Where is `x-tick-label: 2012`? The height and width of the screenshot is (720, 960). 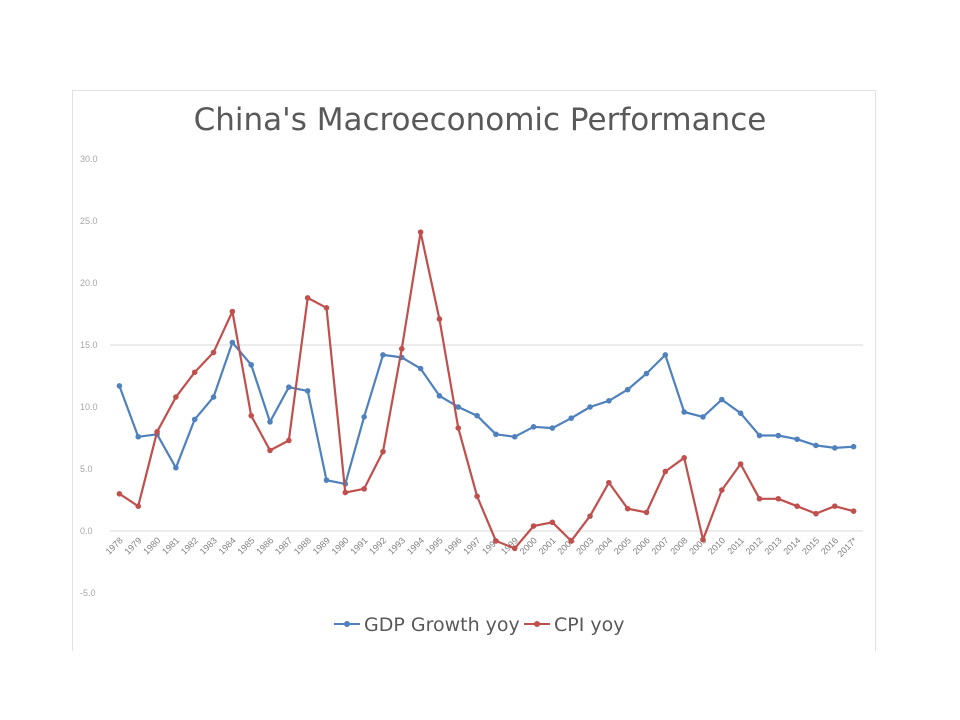 x-tick-label: 2012 is located at coordinates (754, 545).